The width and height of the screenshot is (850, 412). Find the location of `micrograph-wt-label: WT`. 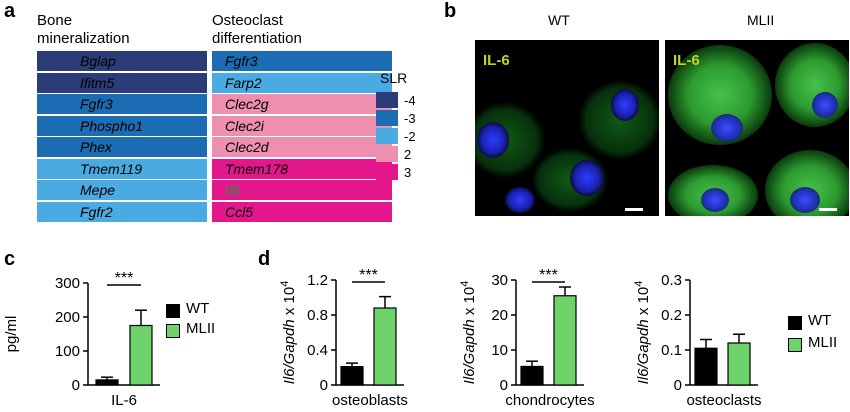

micrograph-wt-label: WT is located at coordinates (559, 20).